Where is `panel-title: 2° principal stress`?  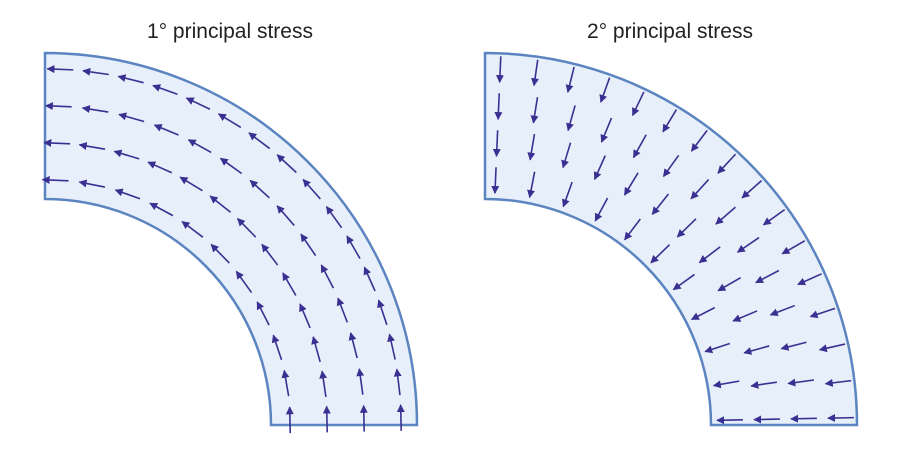
panel-title: 2° principal stress is located at coordinates (670, 31).